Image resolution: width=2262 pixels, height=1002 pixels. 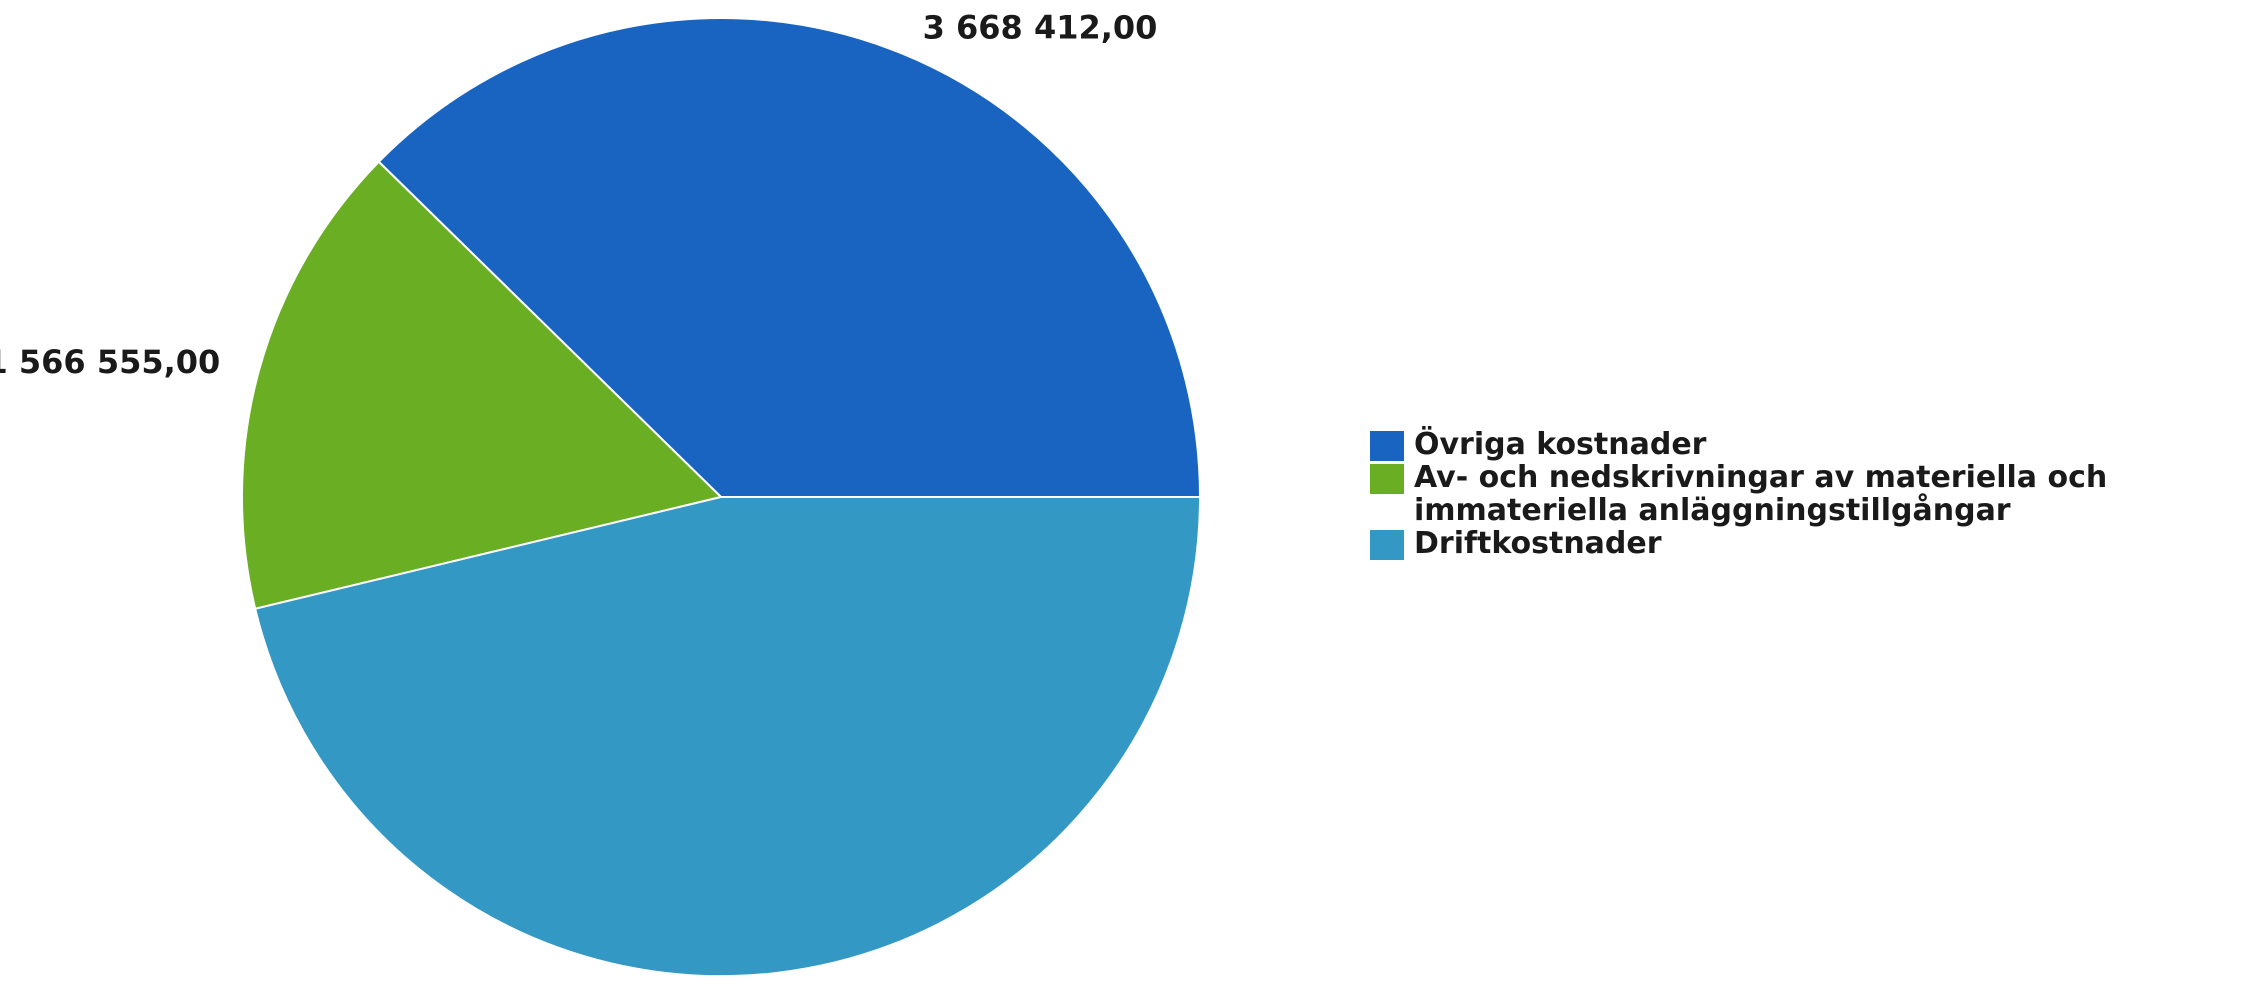 What do you see at coordinates (1538, 543) in the screenshot?
I see `legend-label: Driftkostnader` at bounding box center [1538, 543].